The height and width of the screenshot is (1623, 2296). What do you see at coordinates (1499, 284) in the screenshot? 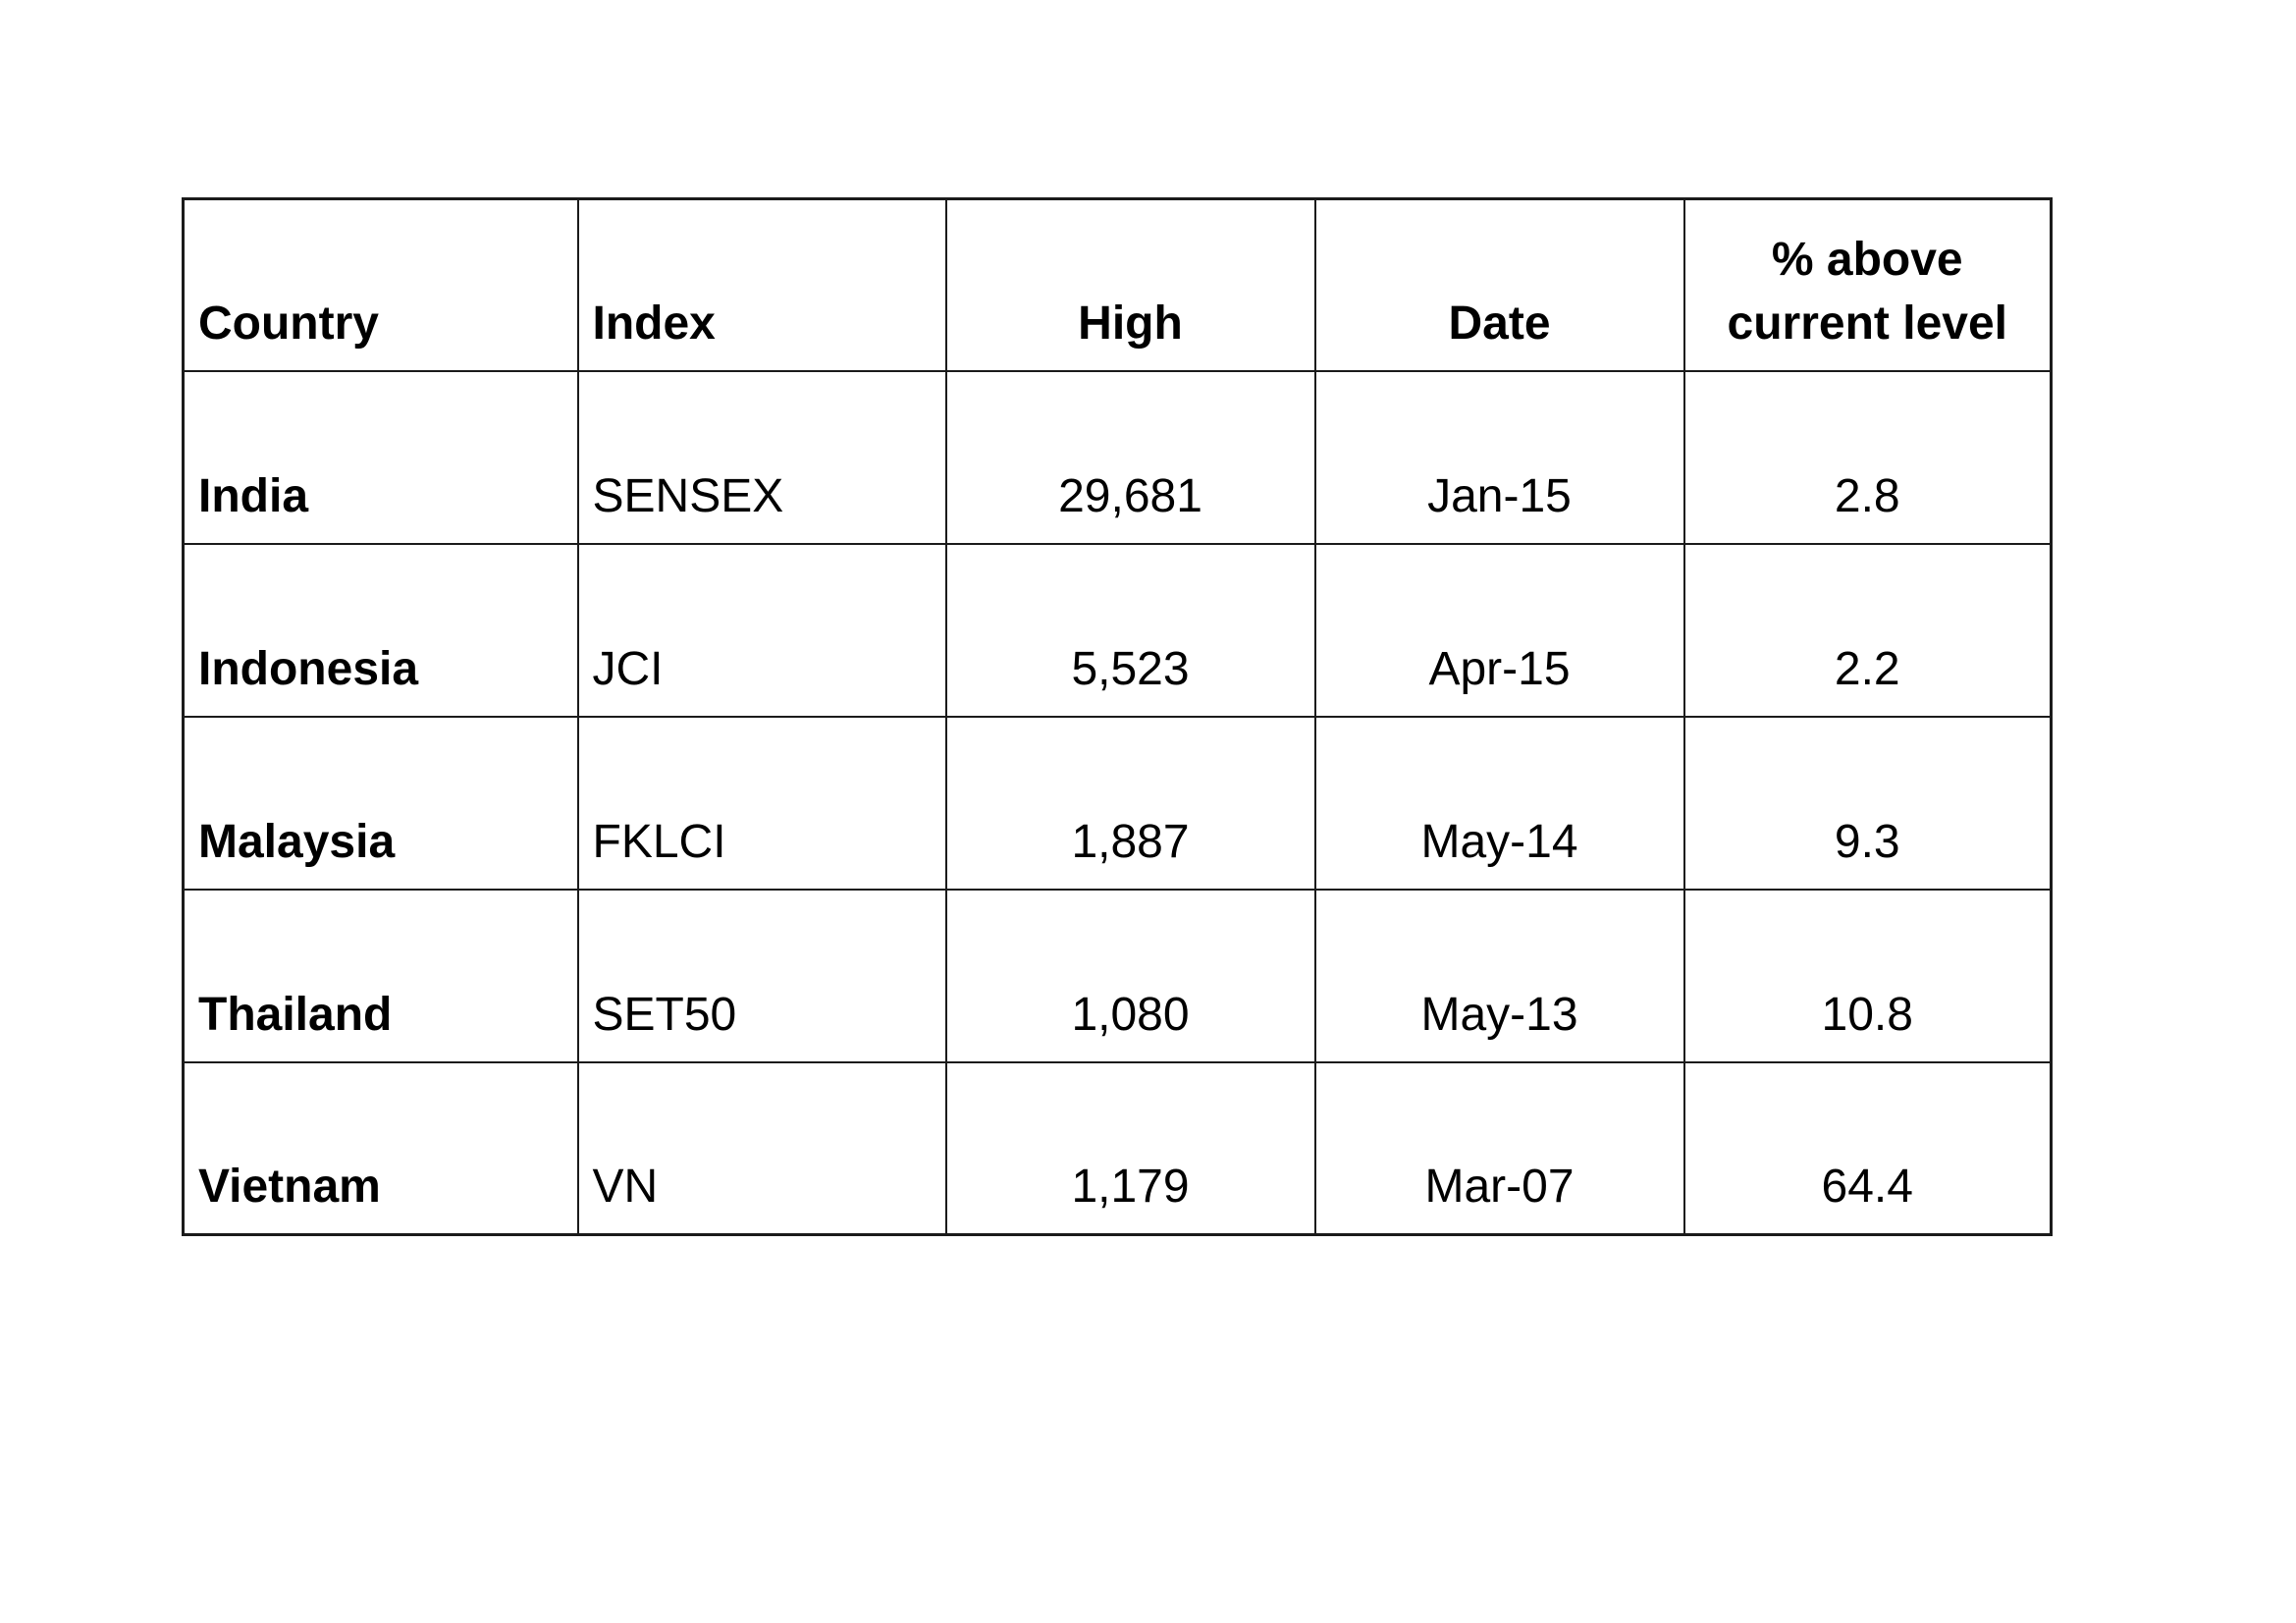
I see `header-date: Date` at bounding box center [1499, 284].